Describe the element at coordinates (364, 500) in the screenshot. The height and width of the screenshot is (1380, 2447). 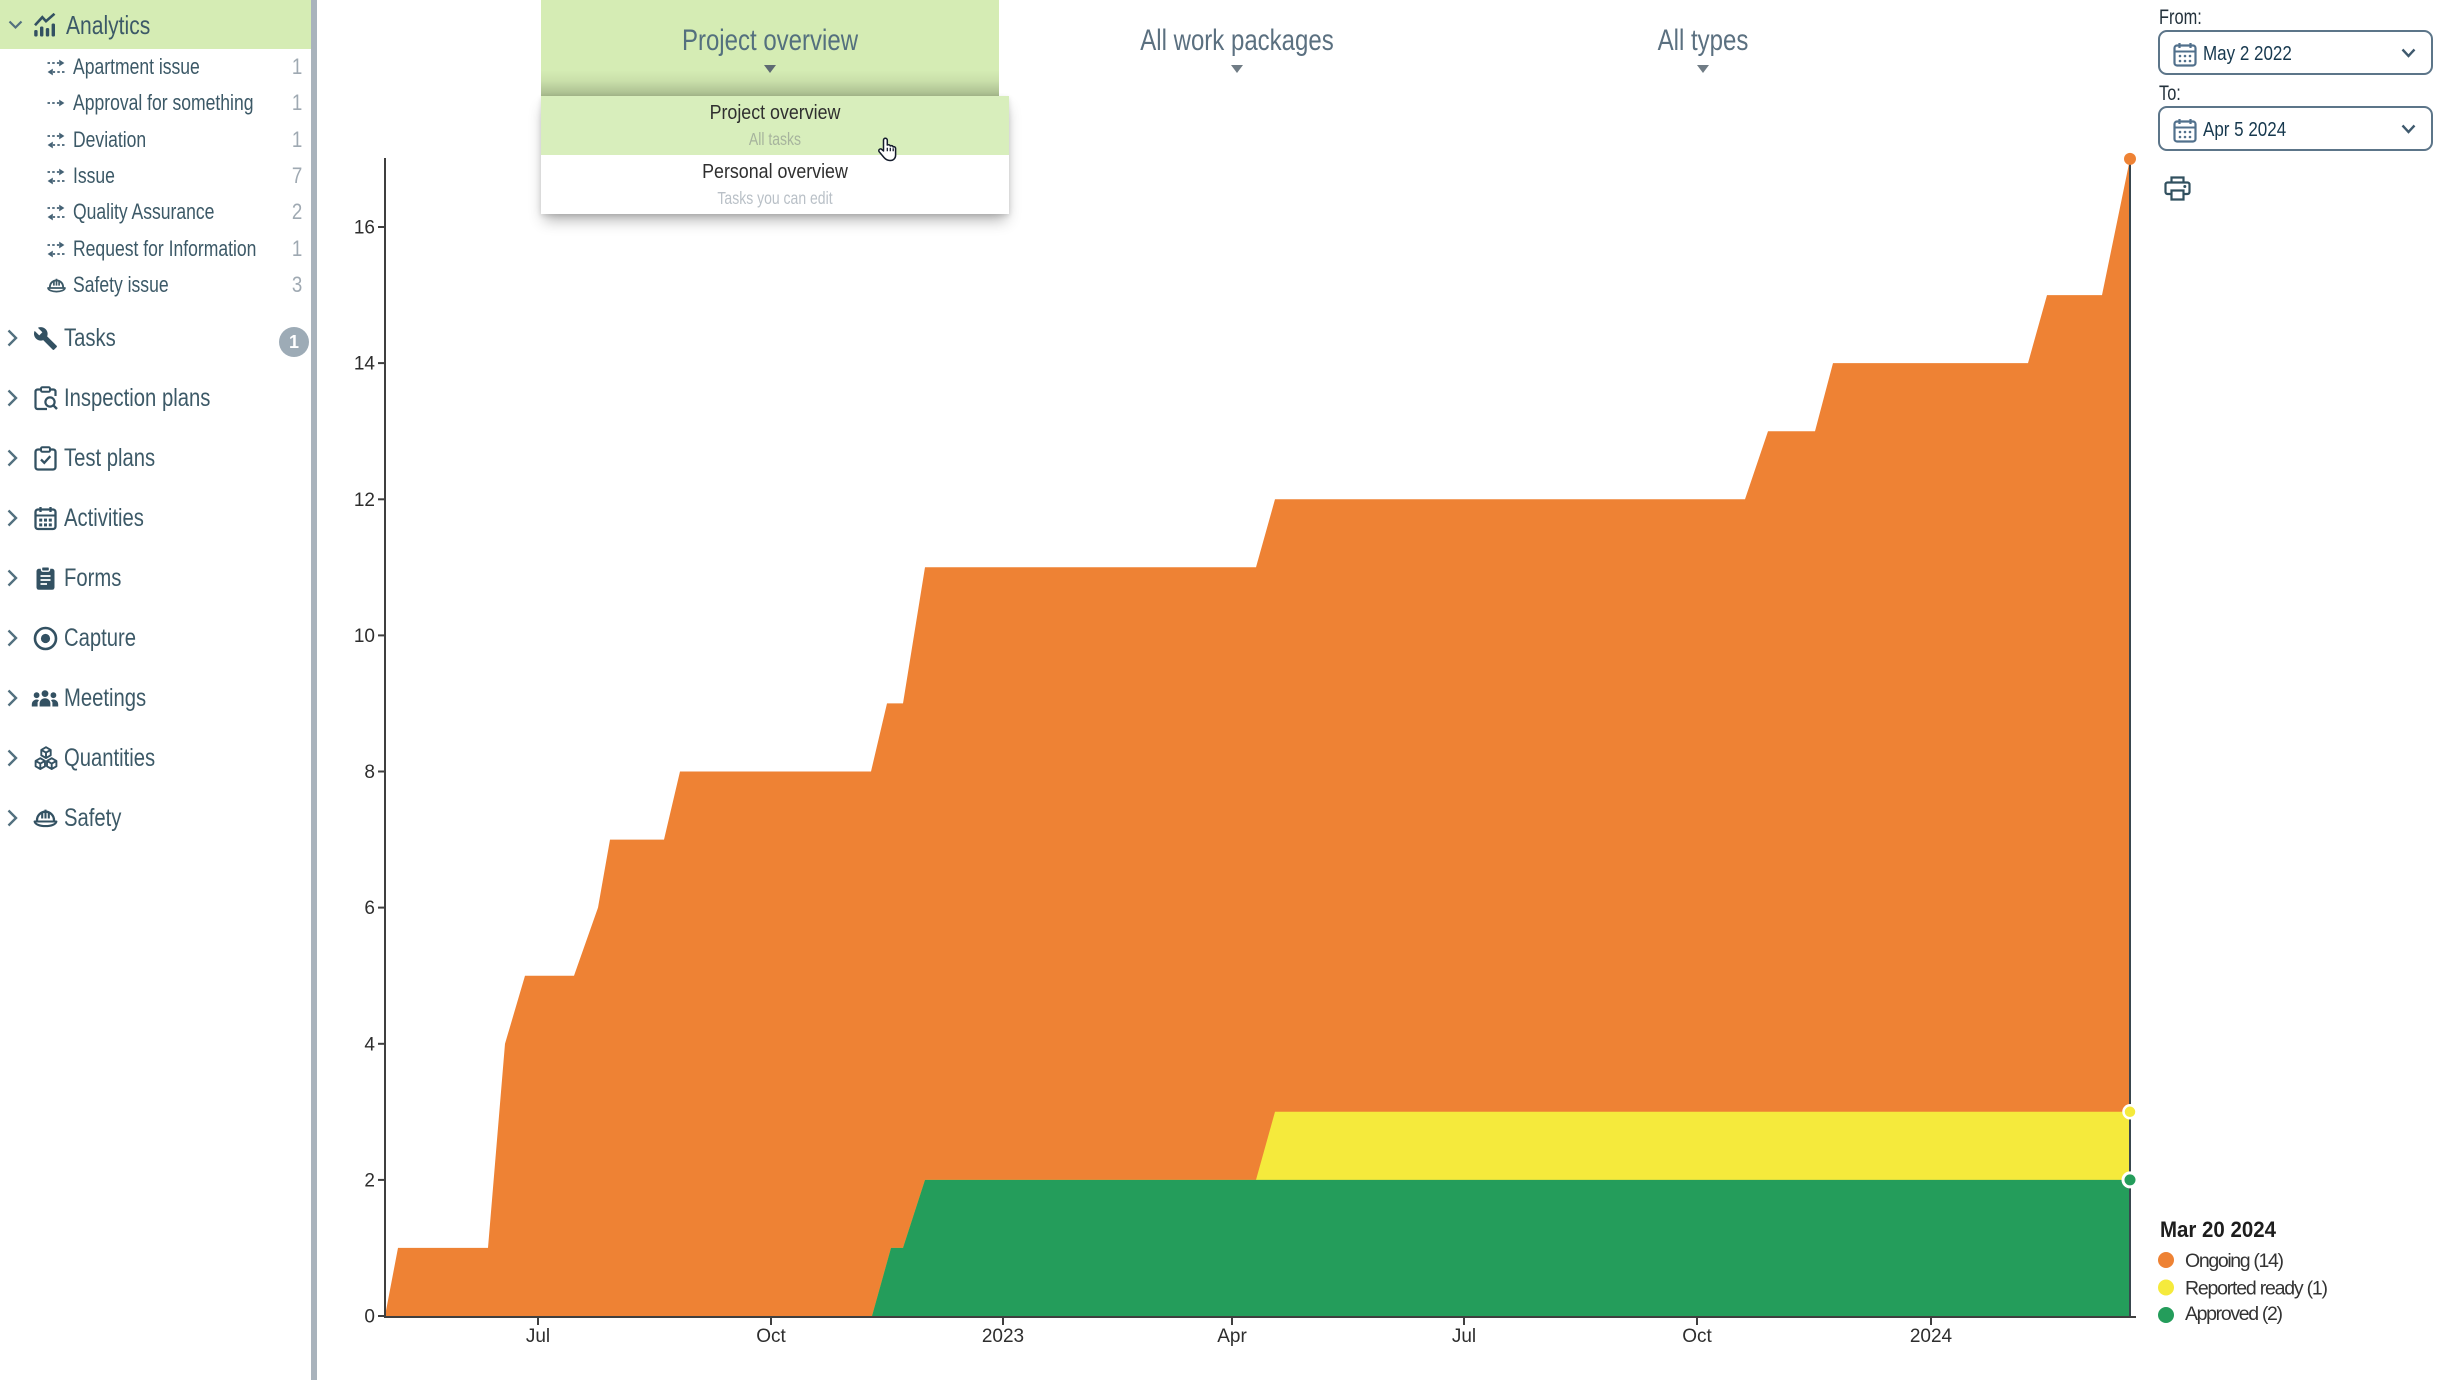
I see `svg-text: 12` at that location.